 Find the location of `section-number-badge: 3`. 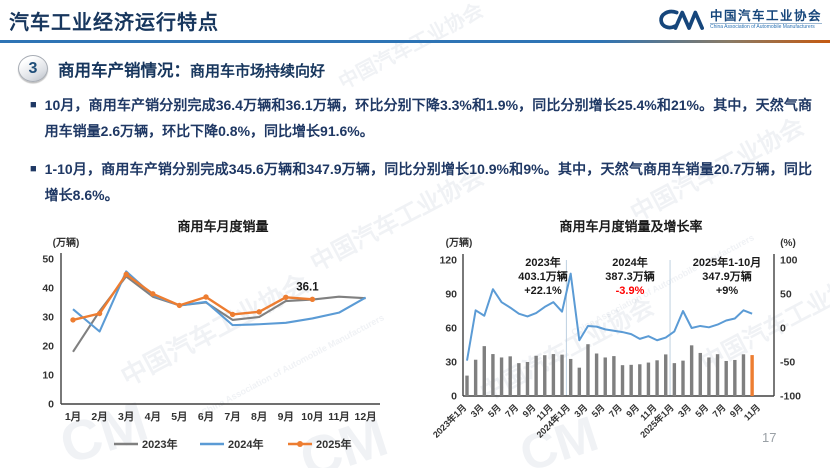

section-number-badge: 3 is located at coordinates (33, 68).